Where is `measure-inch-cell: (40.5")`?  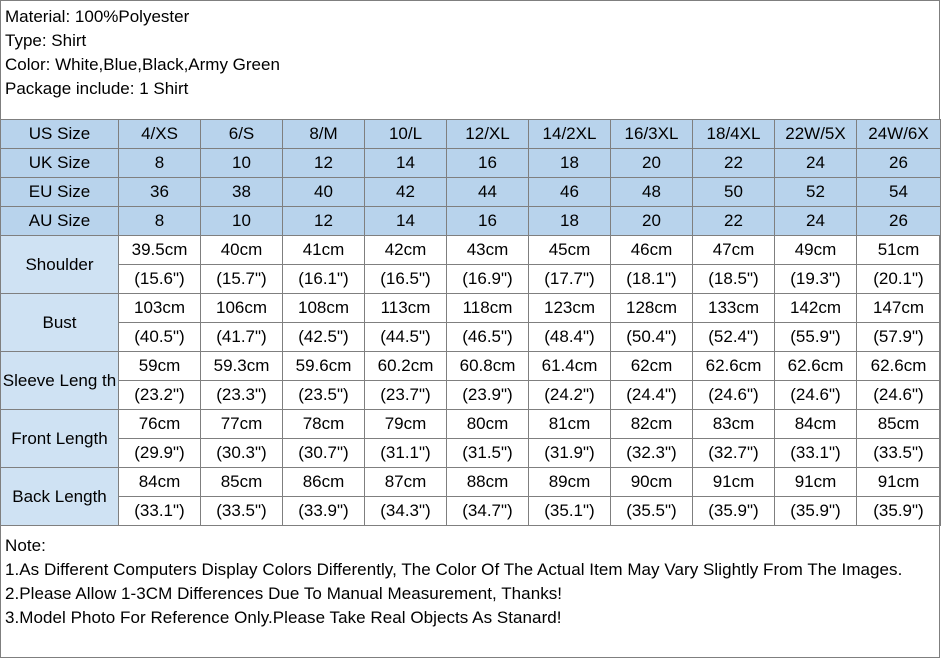 measure-inch-cell: (40.5") is located at coordinates (159, 337).